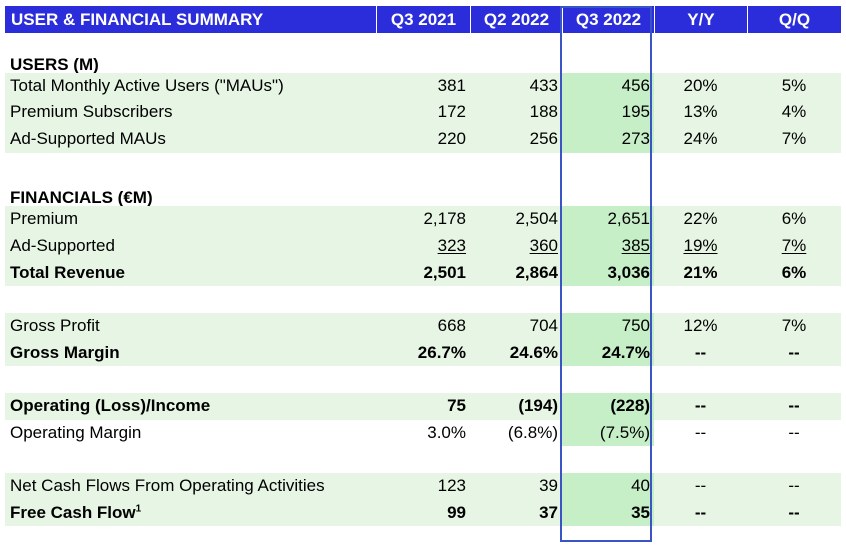 This screenshot has width=846, height=548. Describe the element at coordinates (608, 86) in the screenshot. I see `value-q3-2022: 456` at that location.